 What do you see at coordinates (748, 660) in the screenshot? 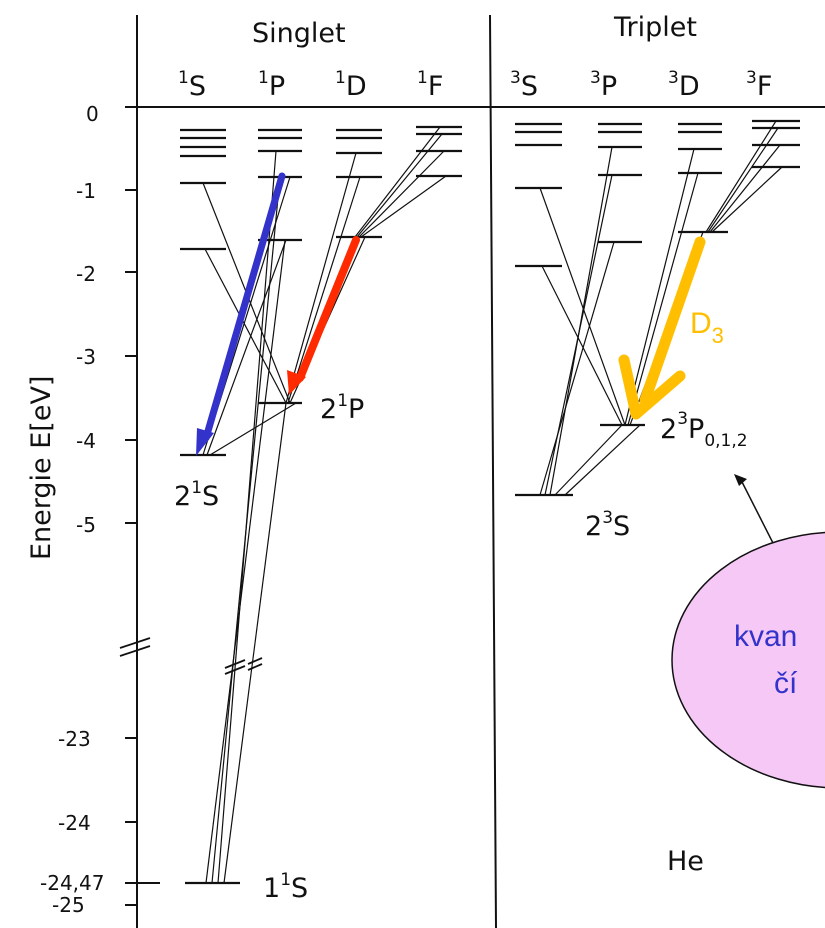
I see `callout-bubble` at bounding box center [748, 660].